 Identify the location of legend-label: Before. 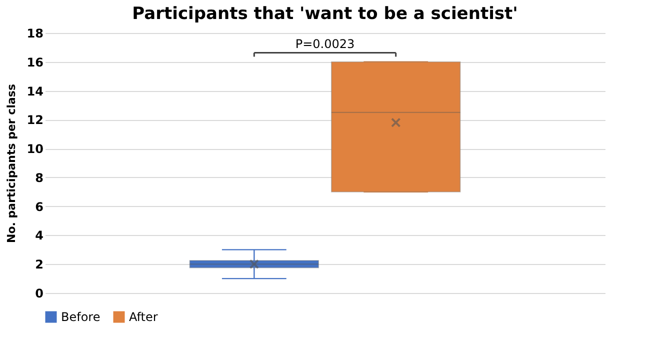
(80, 317).